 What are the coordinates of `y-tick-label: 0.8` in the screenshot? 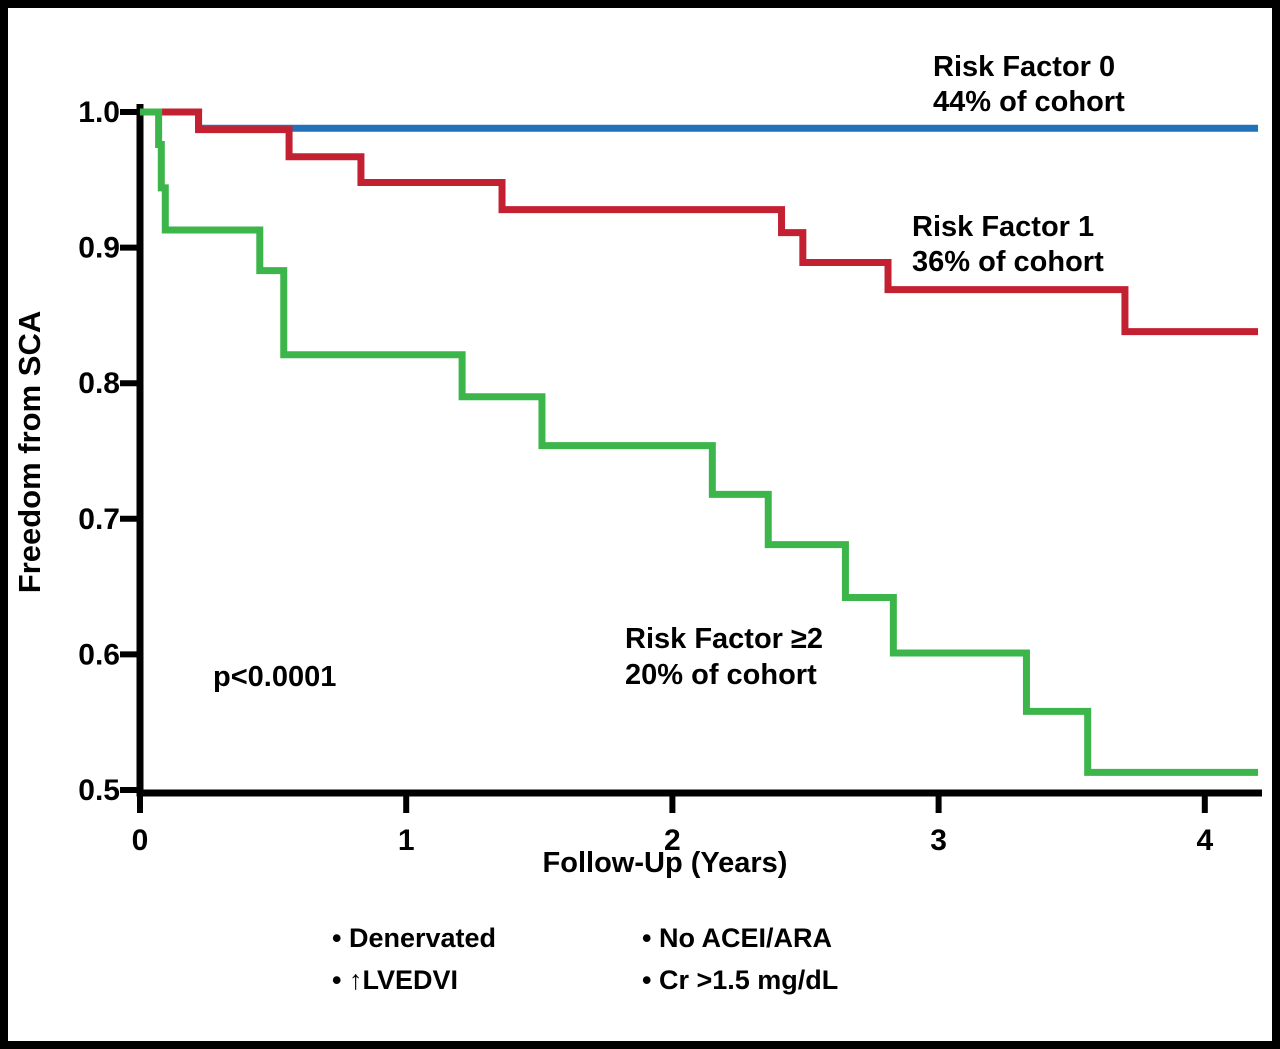 It's located at (99, 383).